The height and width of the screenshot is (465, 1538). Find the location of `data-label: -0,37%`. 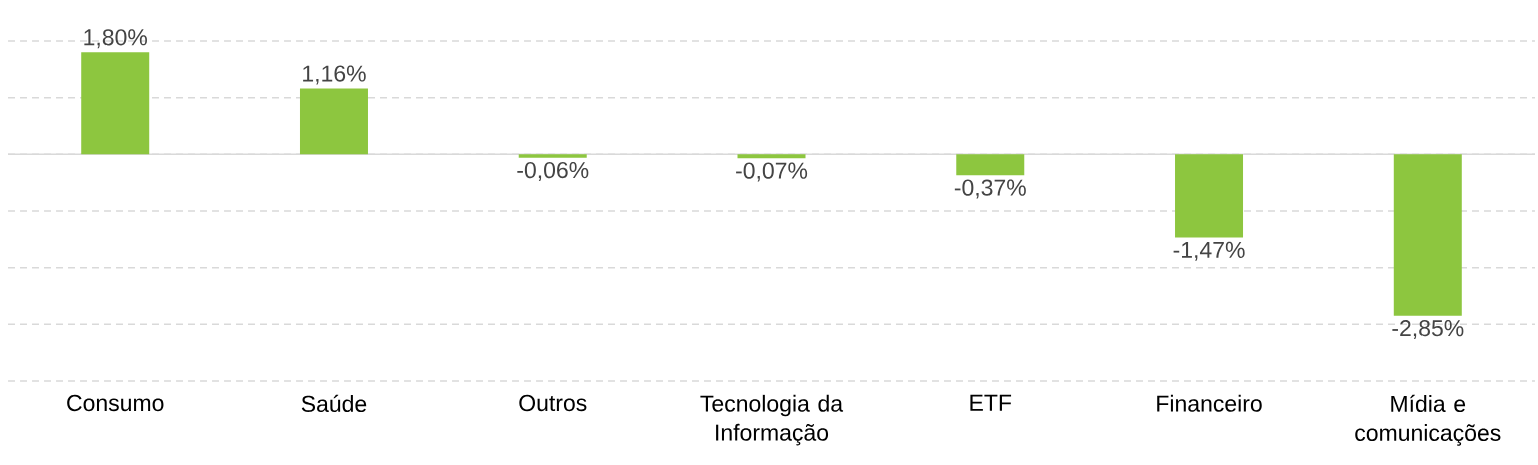

data-label: -0,37% is located at coordinates (990, 189).